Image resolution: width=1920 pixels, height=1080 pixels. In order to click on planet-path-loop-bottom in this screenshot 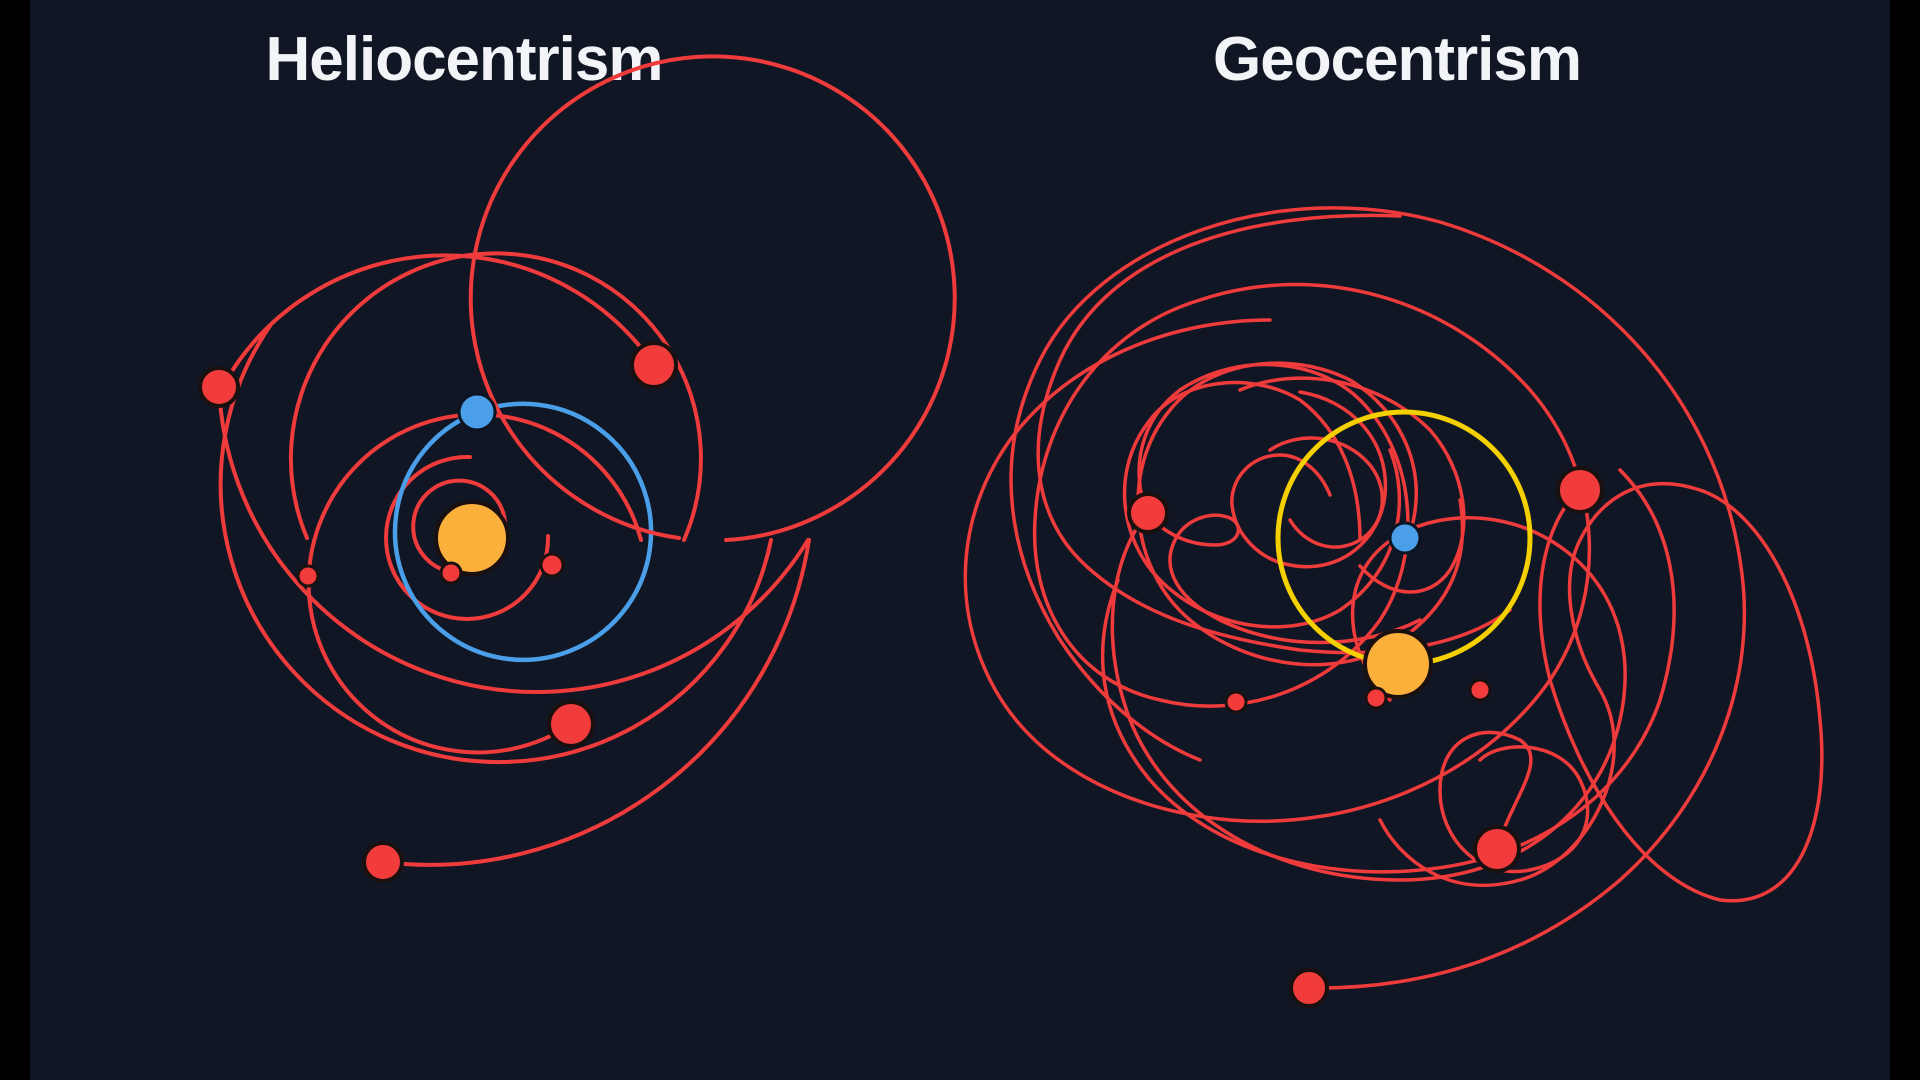, I will do `click(1514, 802)`.